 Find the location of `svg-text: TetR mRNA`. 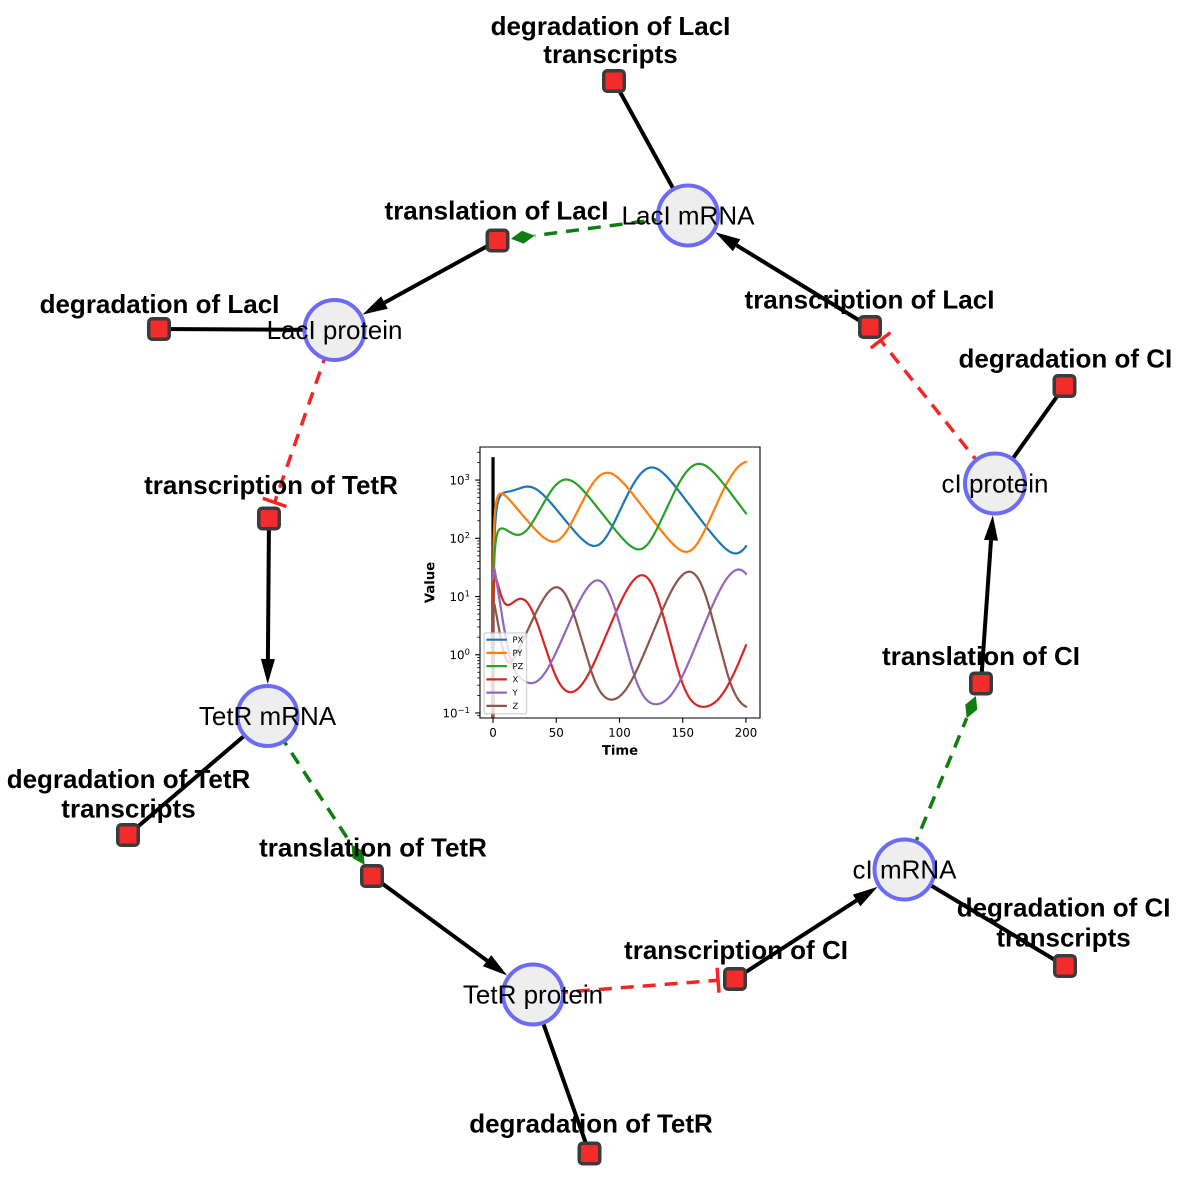

svg-text: TetR mRNA is located at coordinates (268, 716).